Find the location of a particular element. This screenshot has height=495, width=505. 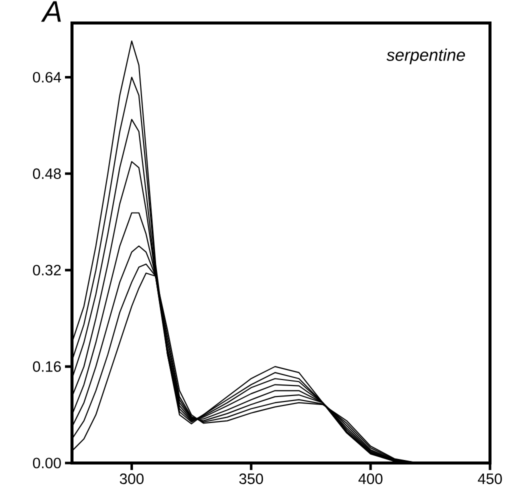

y-tick-label: 0.32 is located at coordinates (46, 270).